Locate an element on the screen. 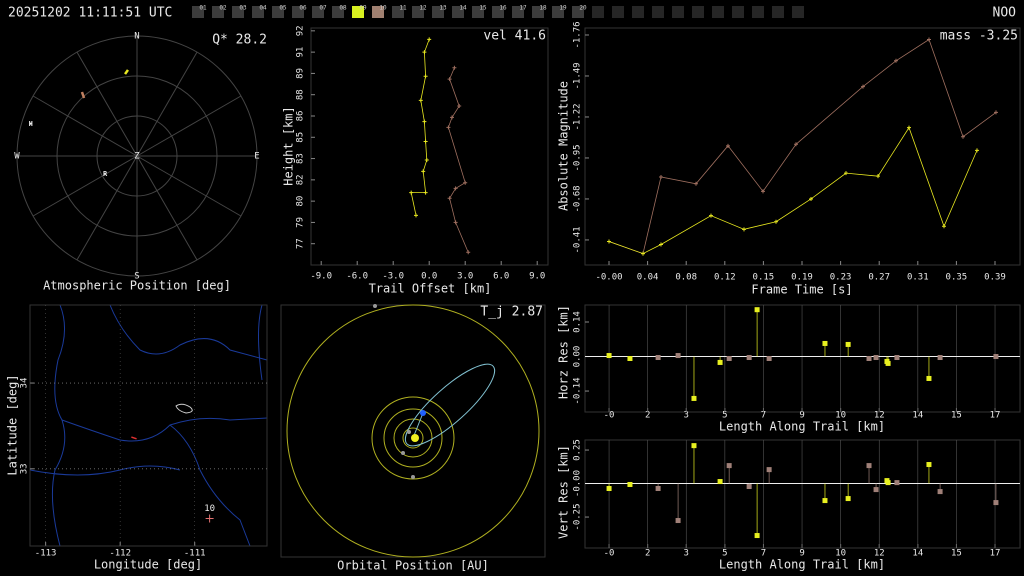  y-tick-label: -1.76 is located at coordinates (578, 34).